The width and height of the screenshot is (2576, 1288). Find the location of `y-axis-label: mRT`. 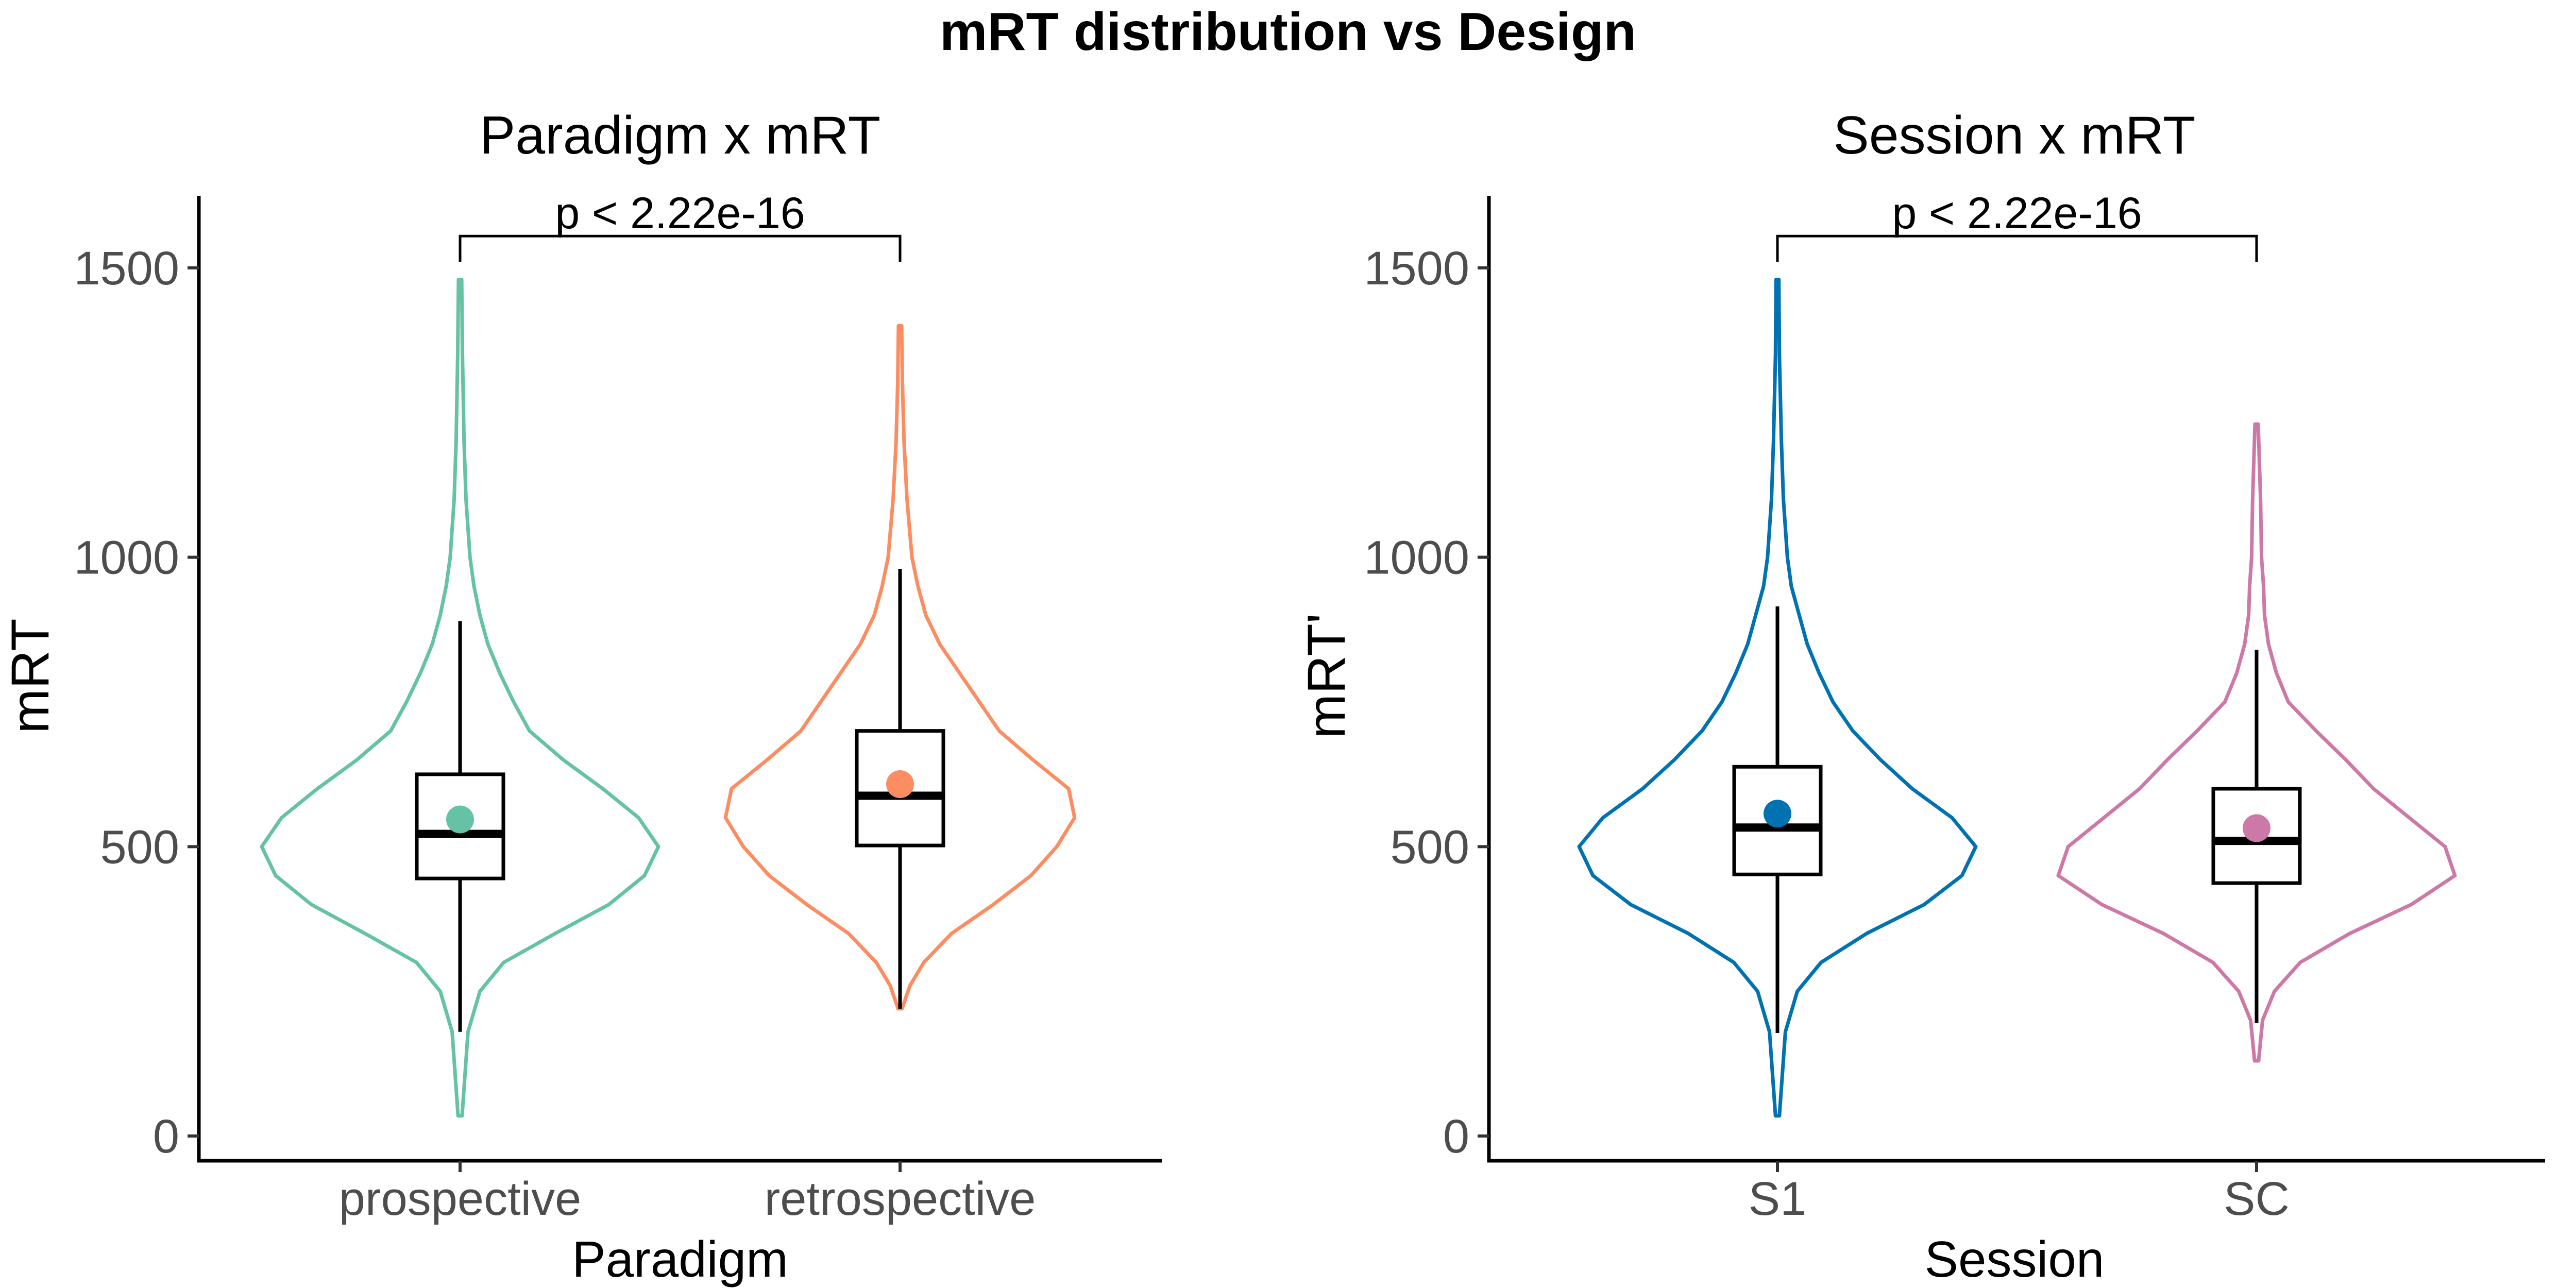

y-axis-label: mRT is located at coordinates (30, 676).